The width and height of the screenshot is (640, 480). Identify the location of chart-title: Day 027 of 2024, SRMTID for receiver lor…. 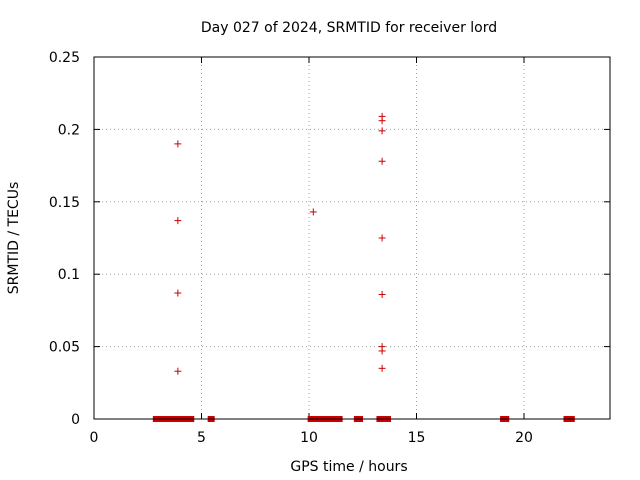
(349, 28).